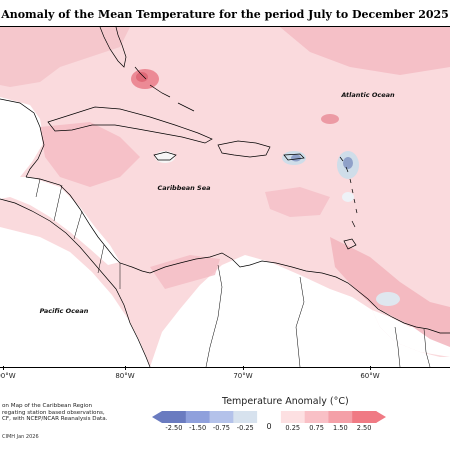 This screenshot has height=450, width=450. Describe the element at coordinates (364, 428) in the screenshot. I see `scale-tick-label: 2.50` at that location.